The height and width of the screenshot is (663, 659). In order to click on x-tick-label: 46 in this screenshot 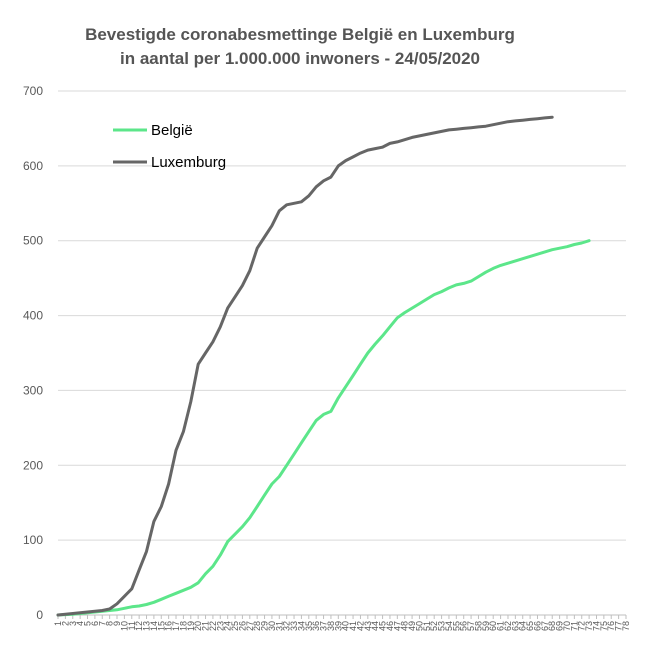, I will do `click(390, 626)`.